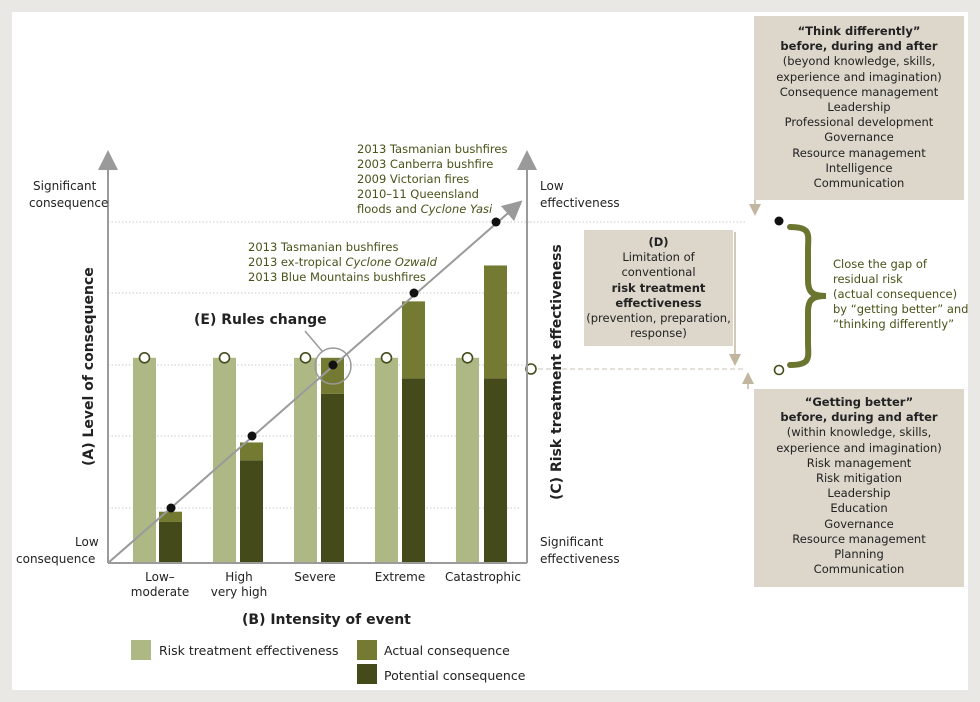 This screenshot has height=702, width=980. Describe the element at coordinates (658, 318) in the screenshot. I see `box-d-line: (prevention, preparation,` at that location.